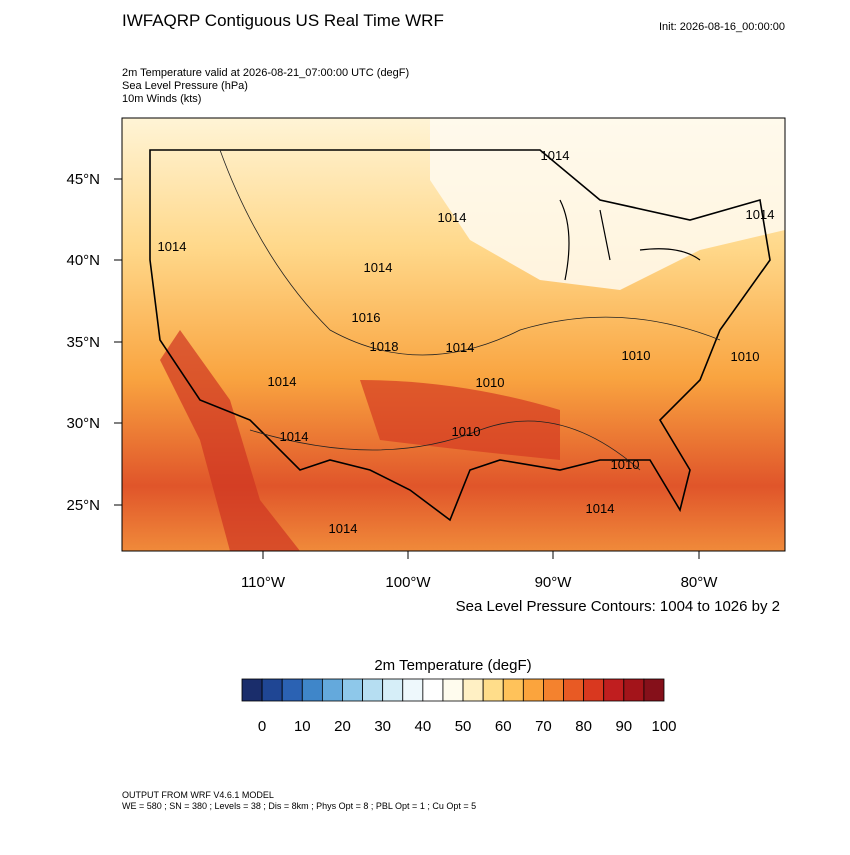 Image resolution: width=850 pixels, height=855 pixels. What do you see at coordinates (161, 99) in the screenshot?
I see `field-label: 10m Winds (kts)` at bounding box center [161, 99].